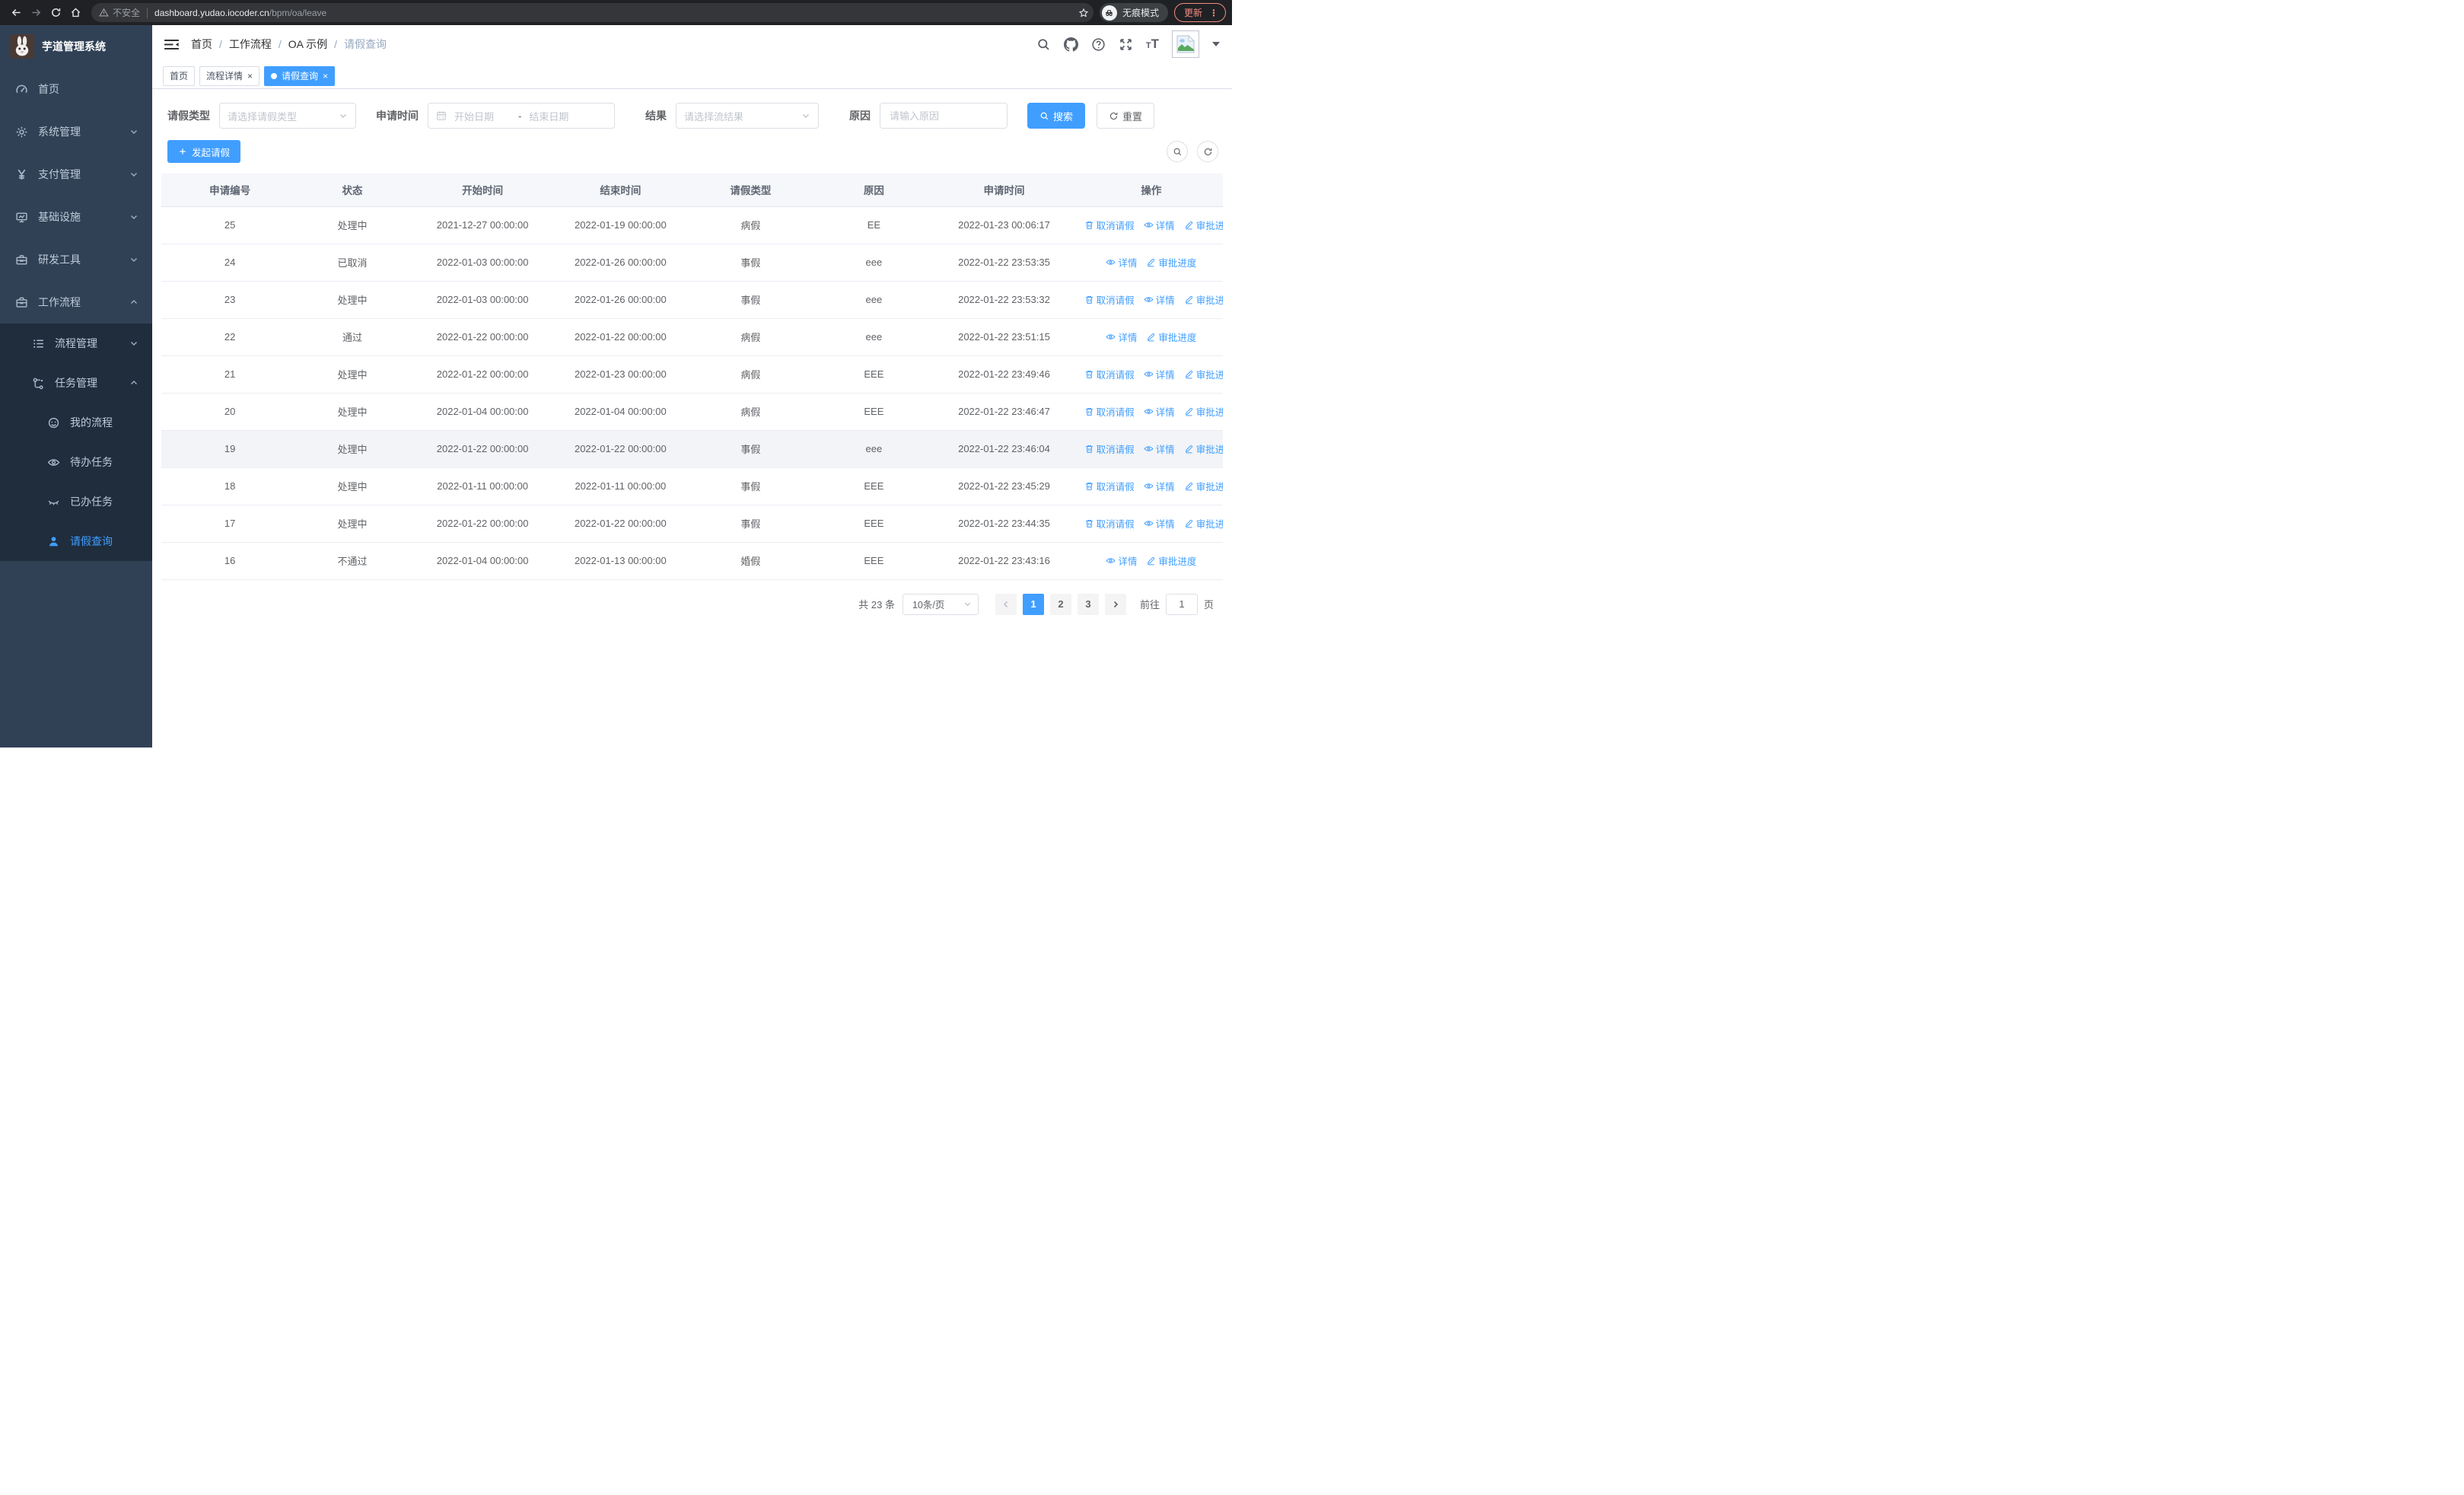 This screenshot has height=1495, width=2464. I want to click on page-size-select: 10条/页, so click(940, 604).